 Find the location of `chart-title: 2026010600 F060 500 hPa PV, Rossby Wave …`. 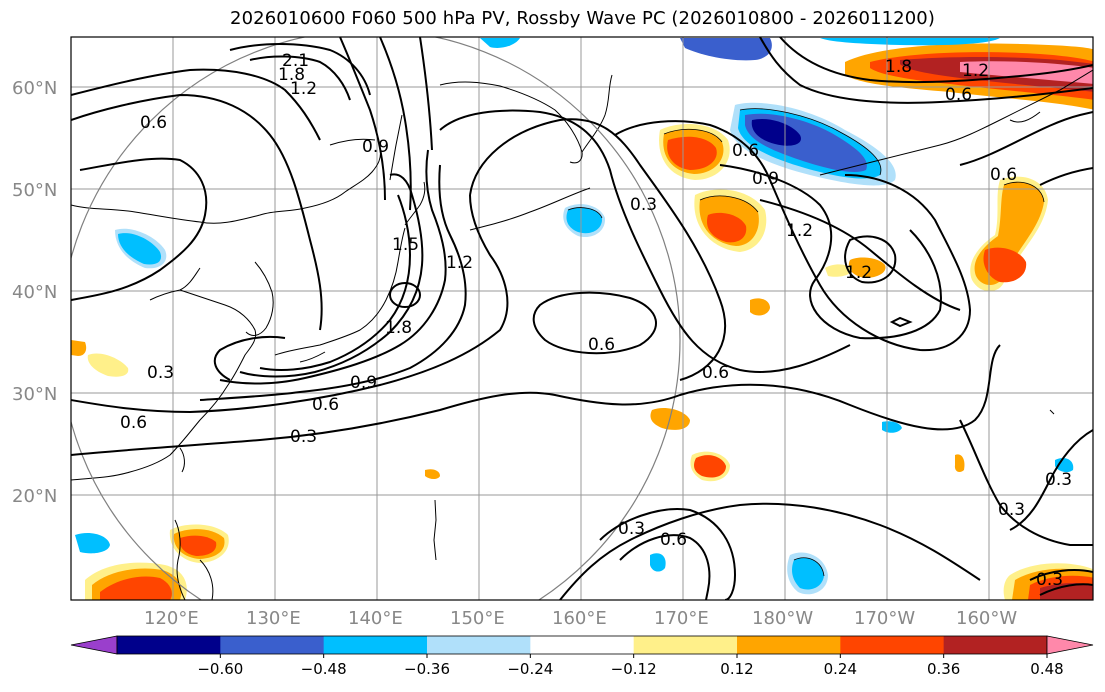

chart-title: 2026010600 F060 500 hPa PV, Rossby Wave … is located at coordinates (582, 18).